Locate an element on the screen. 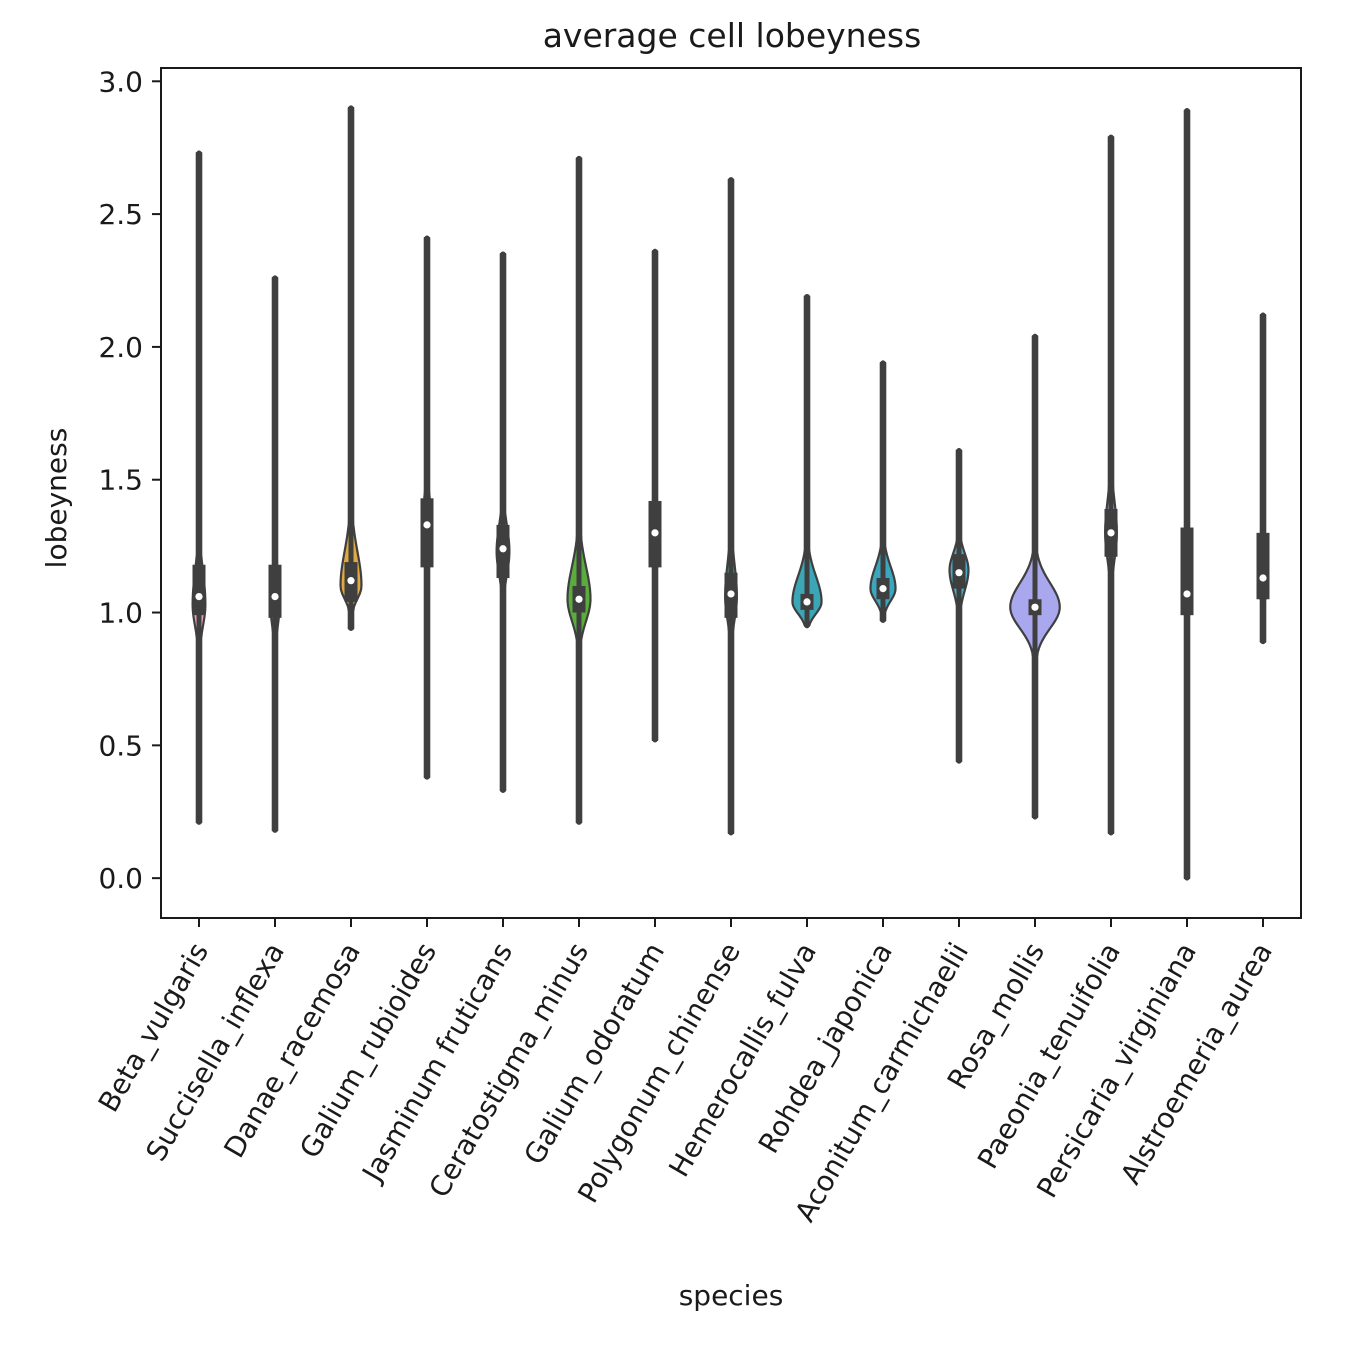  y-tick-label: 1.0 is located at coordinates (120, 613).